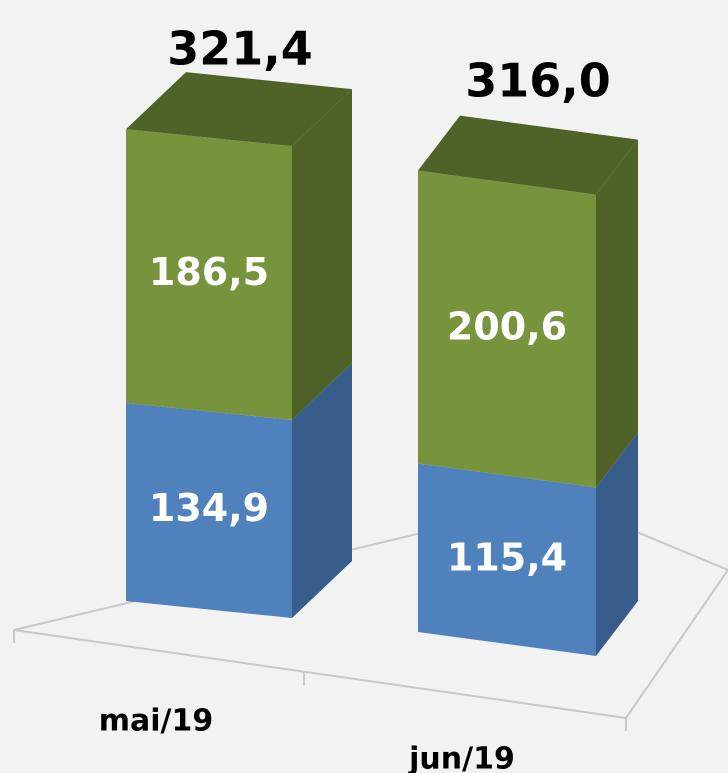 The height and width of the screenshot is (773, 728). What do you see at coordinates (239, 109) in the screenshot?
I see `bar-mai-series-1-top` at bounding box center [239, 109].